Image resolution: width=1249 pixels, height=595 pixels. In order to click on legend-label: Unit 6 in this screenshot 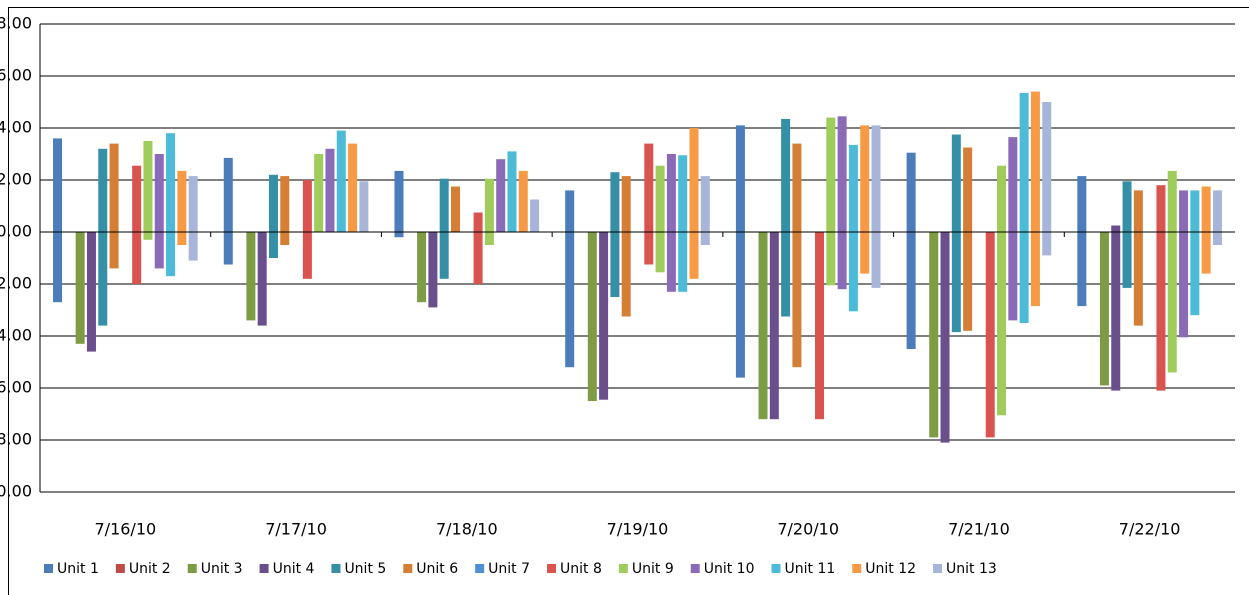, I will do `click(437, 569)`.